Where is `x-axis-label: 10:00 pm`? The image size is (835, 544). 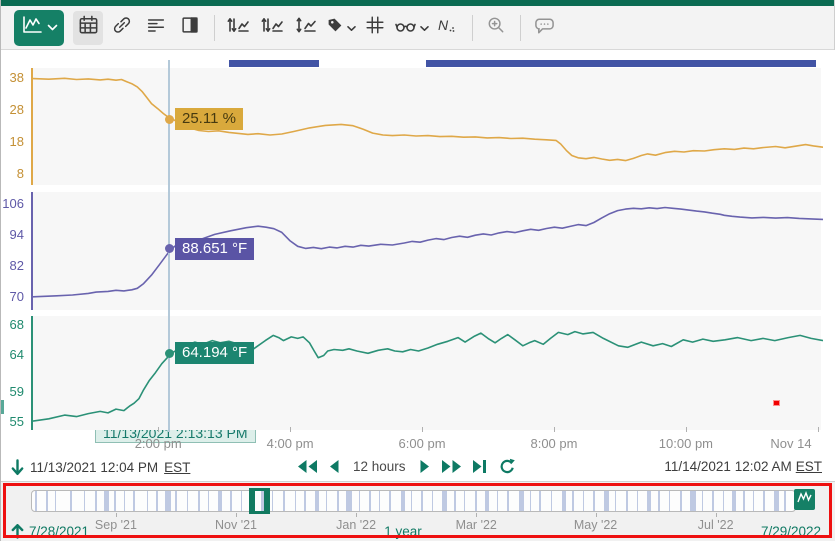
x-axis-label: 10:00 pm is located at coordinates (686, 443).